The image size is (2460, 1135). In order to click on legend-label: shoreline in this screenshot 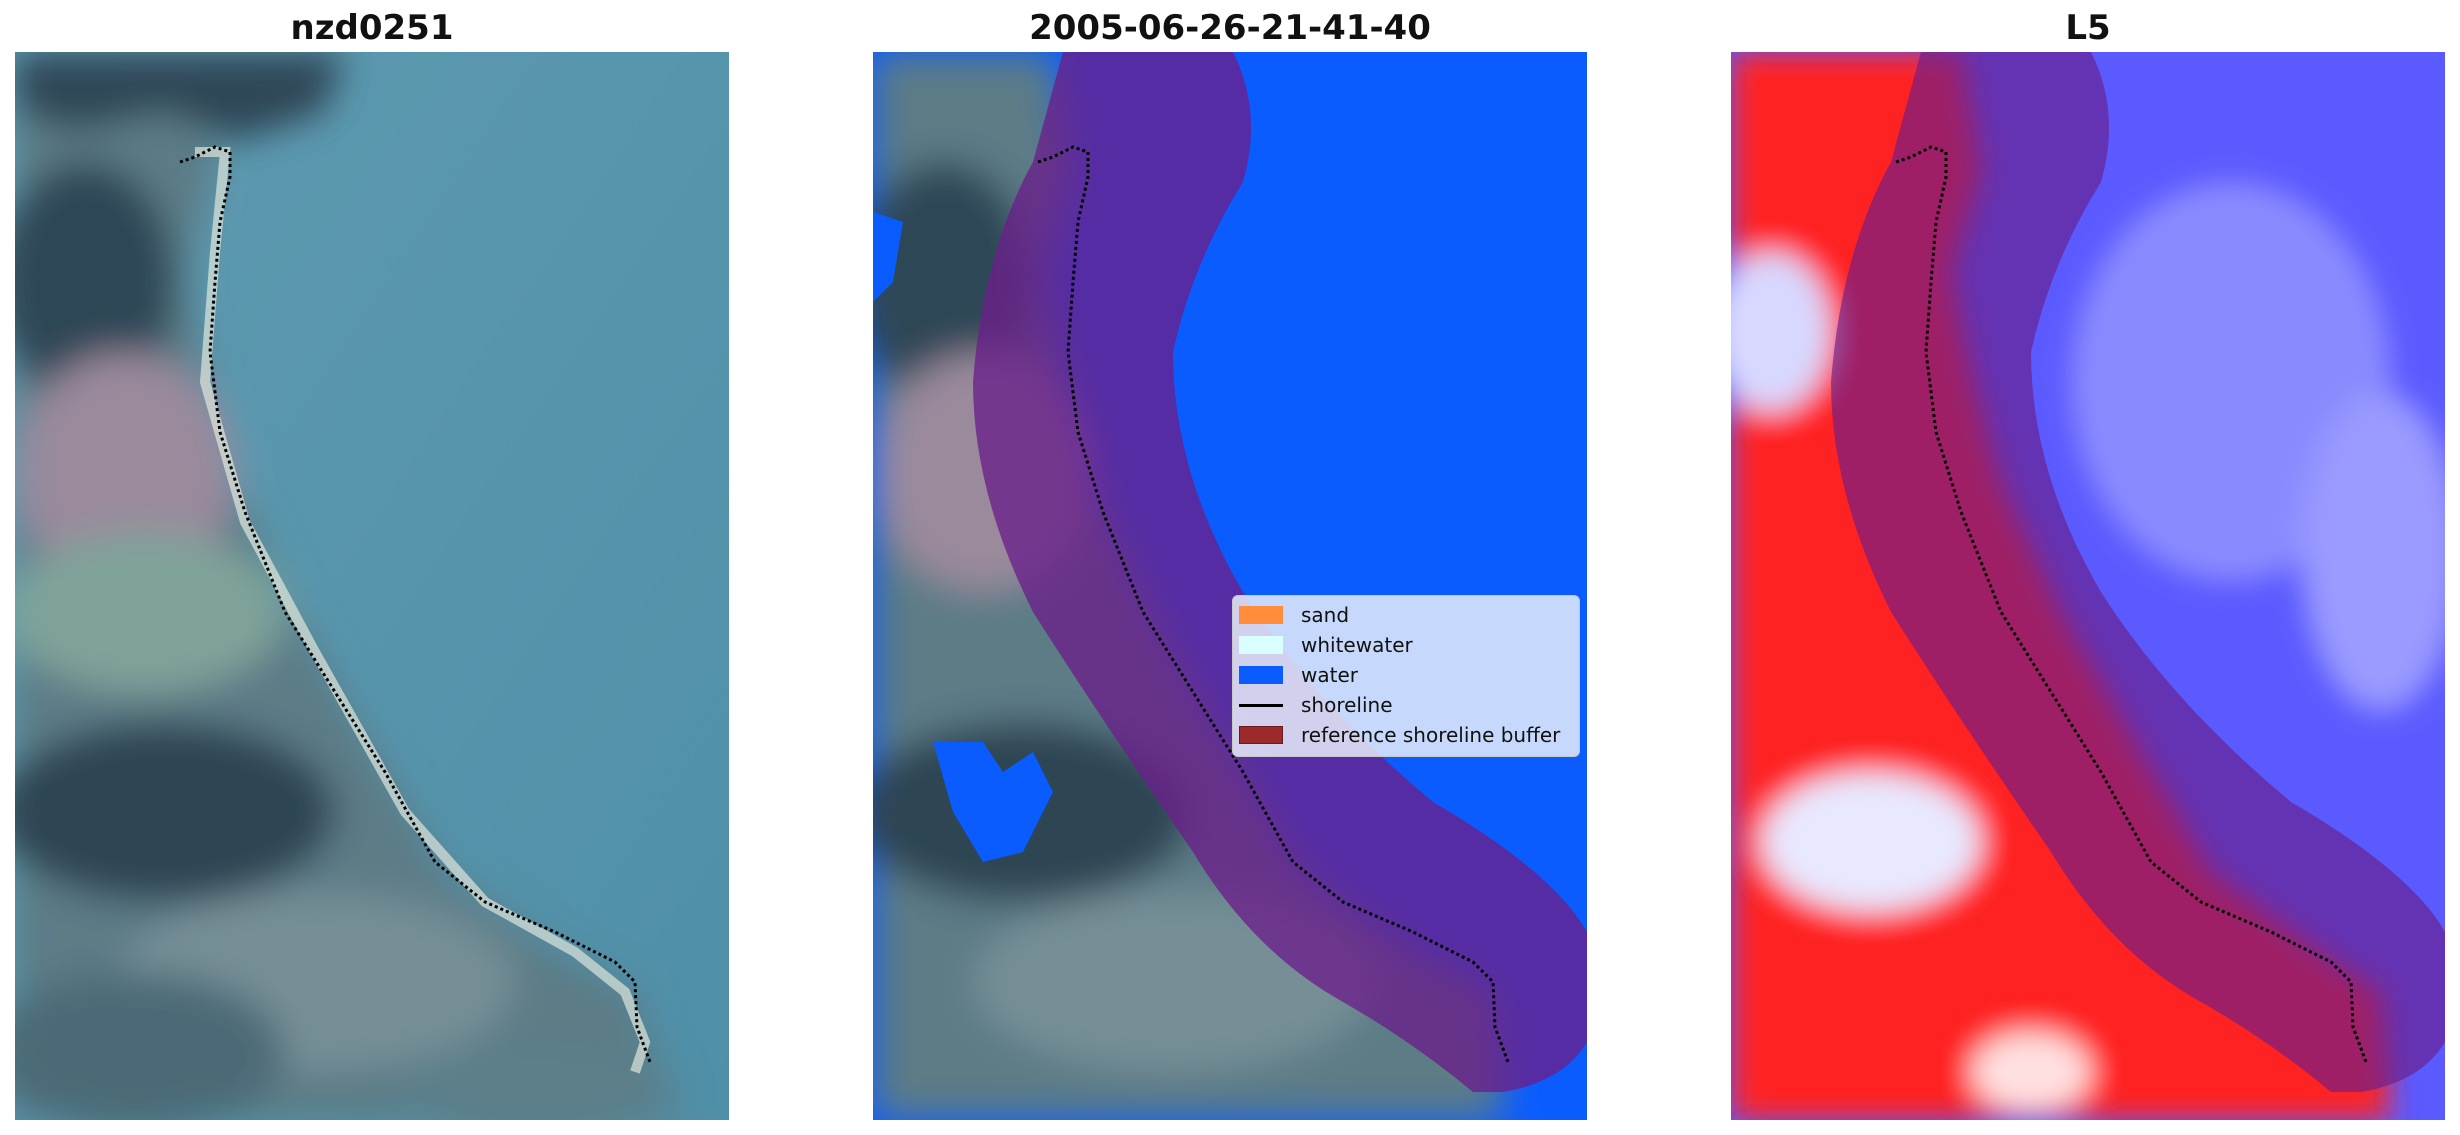, I will do `click(1347, 705)`.